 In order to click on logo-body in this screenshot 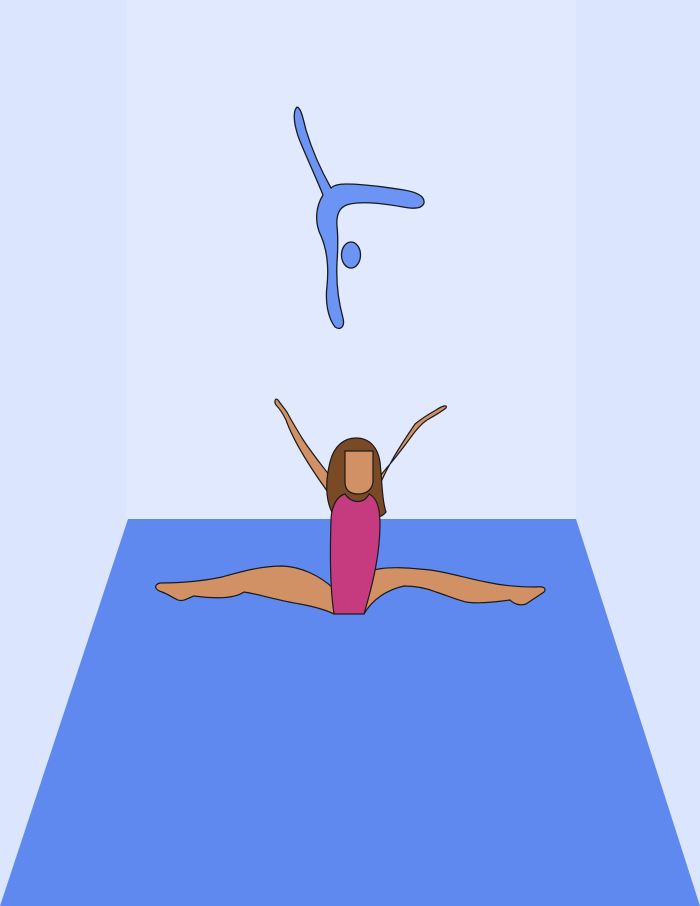, I will do `click(359, 218)`.